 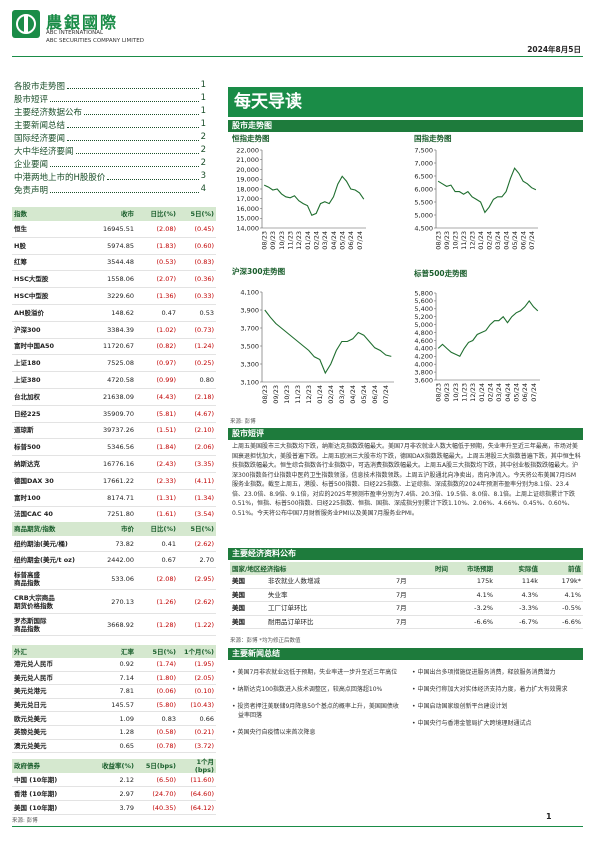 What do you see at coordinates (202, 793) in the screenshot?
I see `table-cell: (64.60)` at bounding box center [202, 793].